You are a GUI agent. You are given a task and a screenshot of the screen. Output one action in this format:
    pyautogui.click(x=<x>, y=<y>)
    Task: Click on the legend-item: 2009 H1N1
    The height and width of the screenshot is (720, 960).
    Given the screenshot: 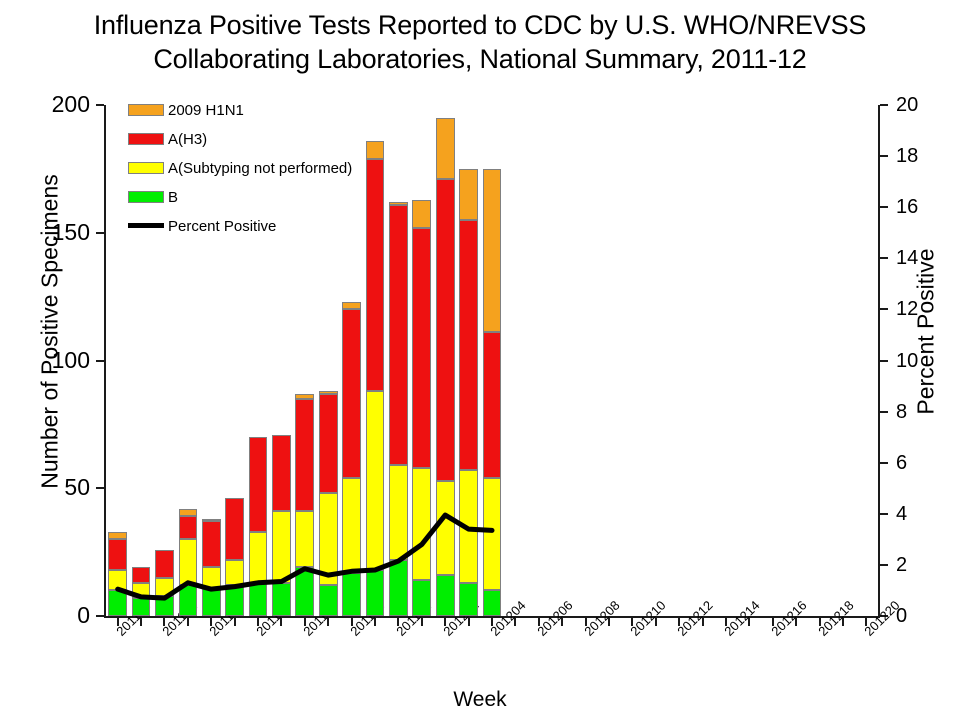 What is the action you would take?
    pyautogui.click(x=258, y=112)
    